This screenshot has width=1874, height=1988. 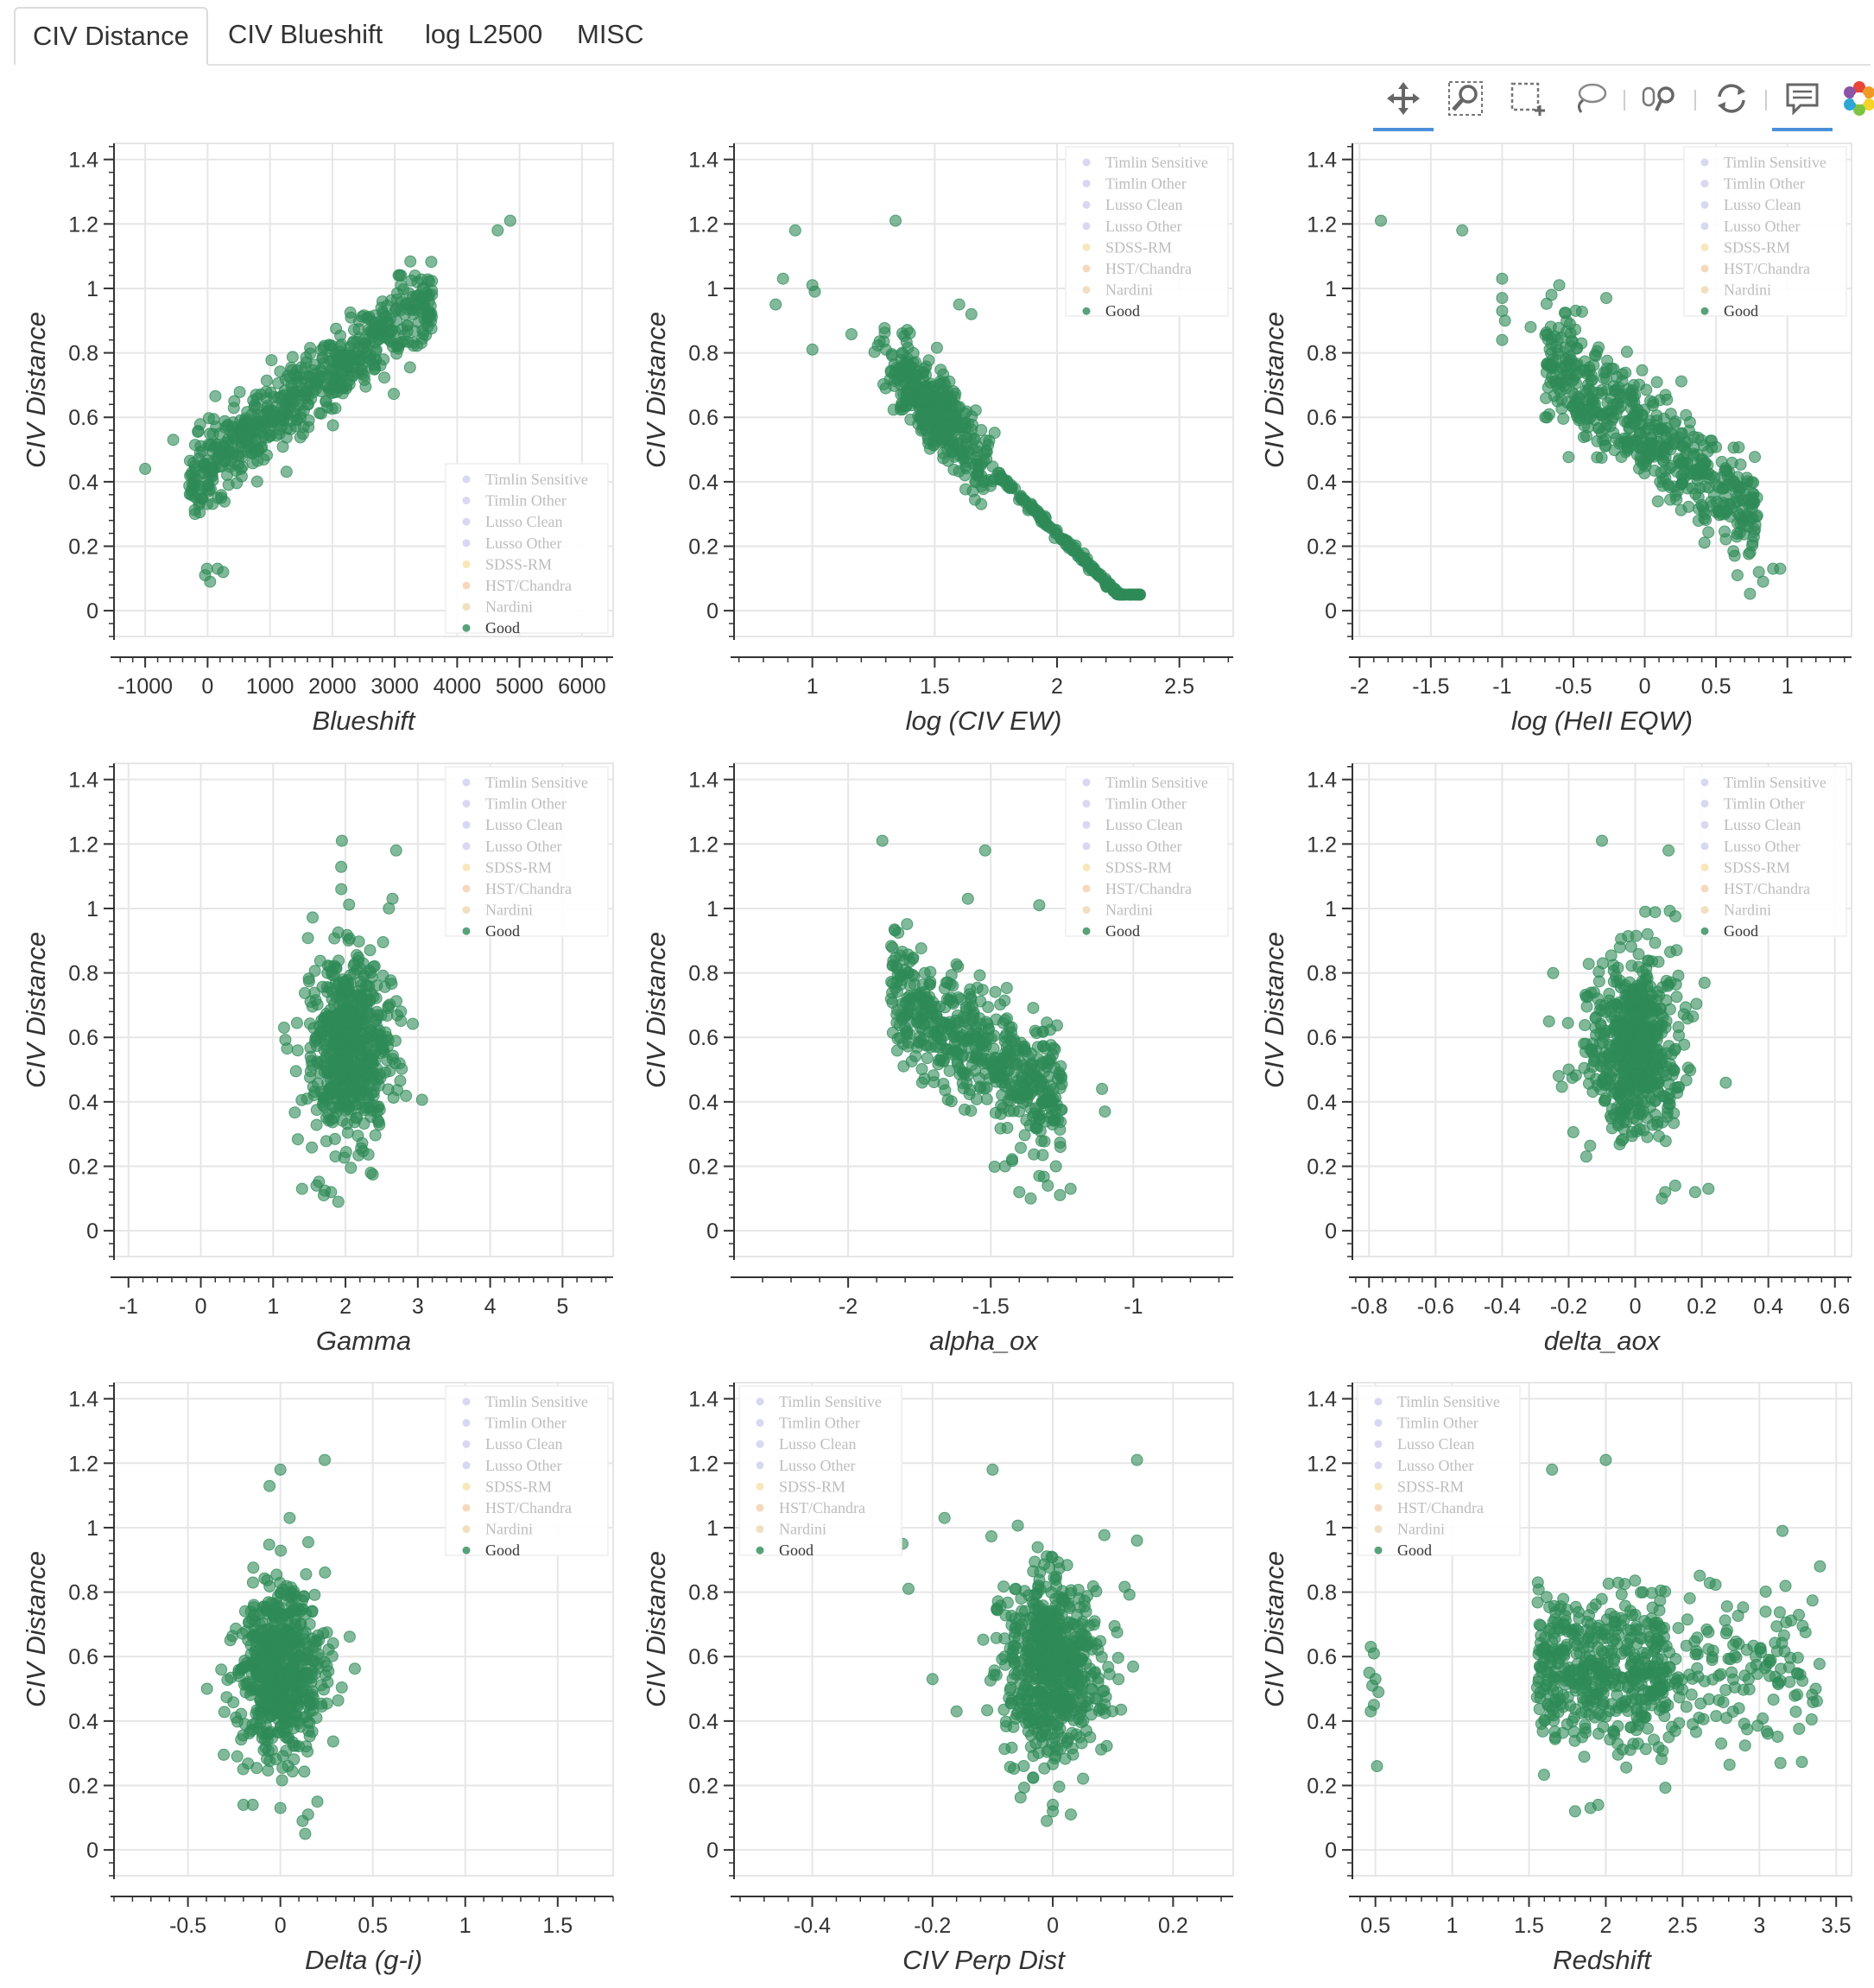 What do you see at coordinates (305, 34) in the screenshot?
I see `tab-civ-blueshift: CIV Blueshift` at bounding box center [305, 34].